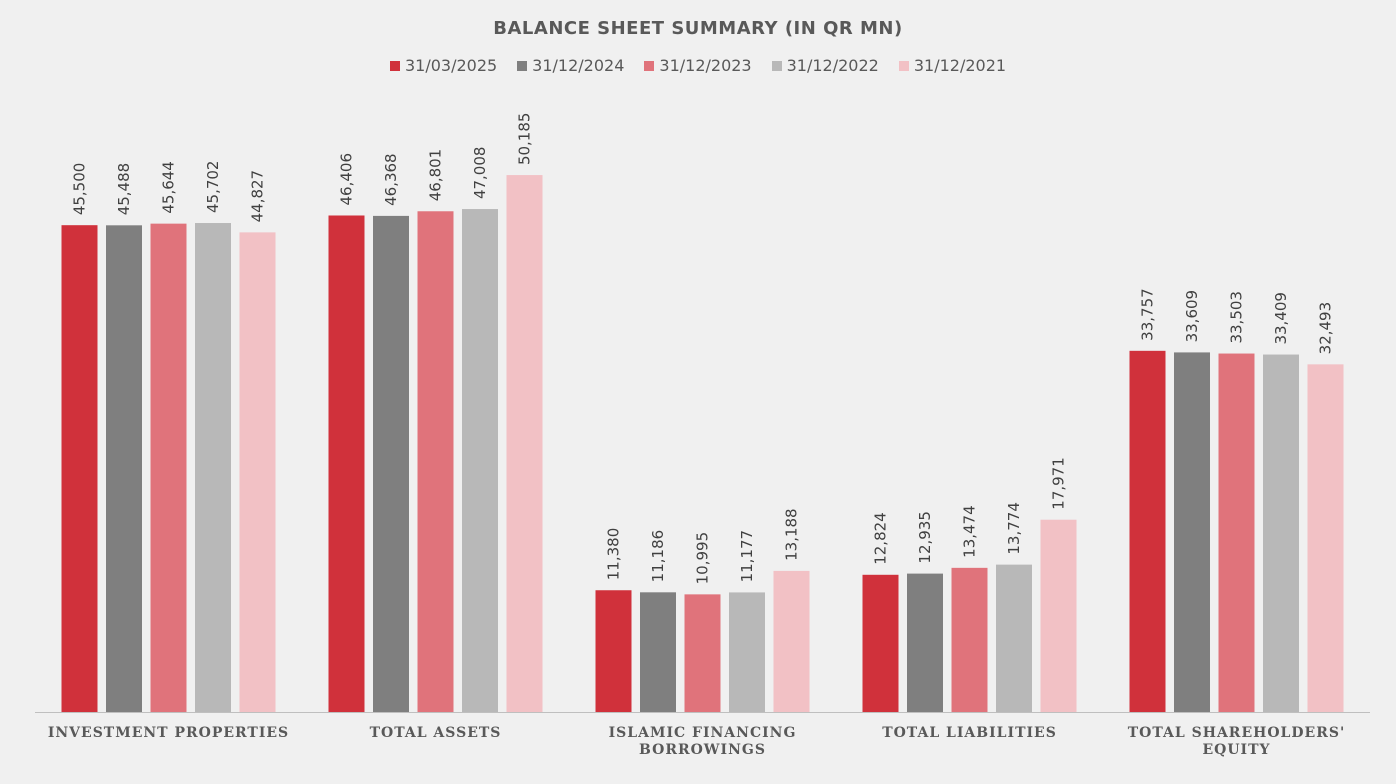 The height and width of the screenshot is (784, 1396). Describe the element at coordinates (698, 28) in the screenshot. I see `chart-title: BALANCE SHEET SUMMARY (IN QR MN)` at that location.